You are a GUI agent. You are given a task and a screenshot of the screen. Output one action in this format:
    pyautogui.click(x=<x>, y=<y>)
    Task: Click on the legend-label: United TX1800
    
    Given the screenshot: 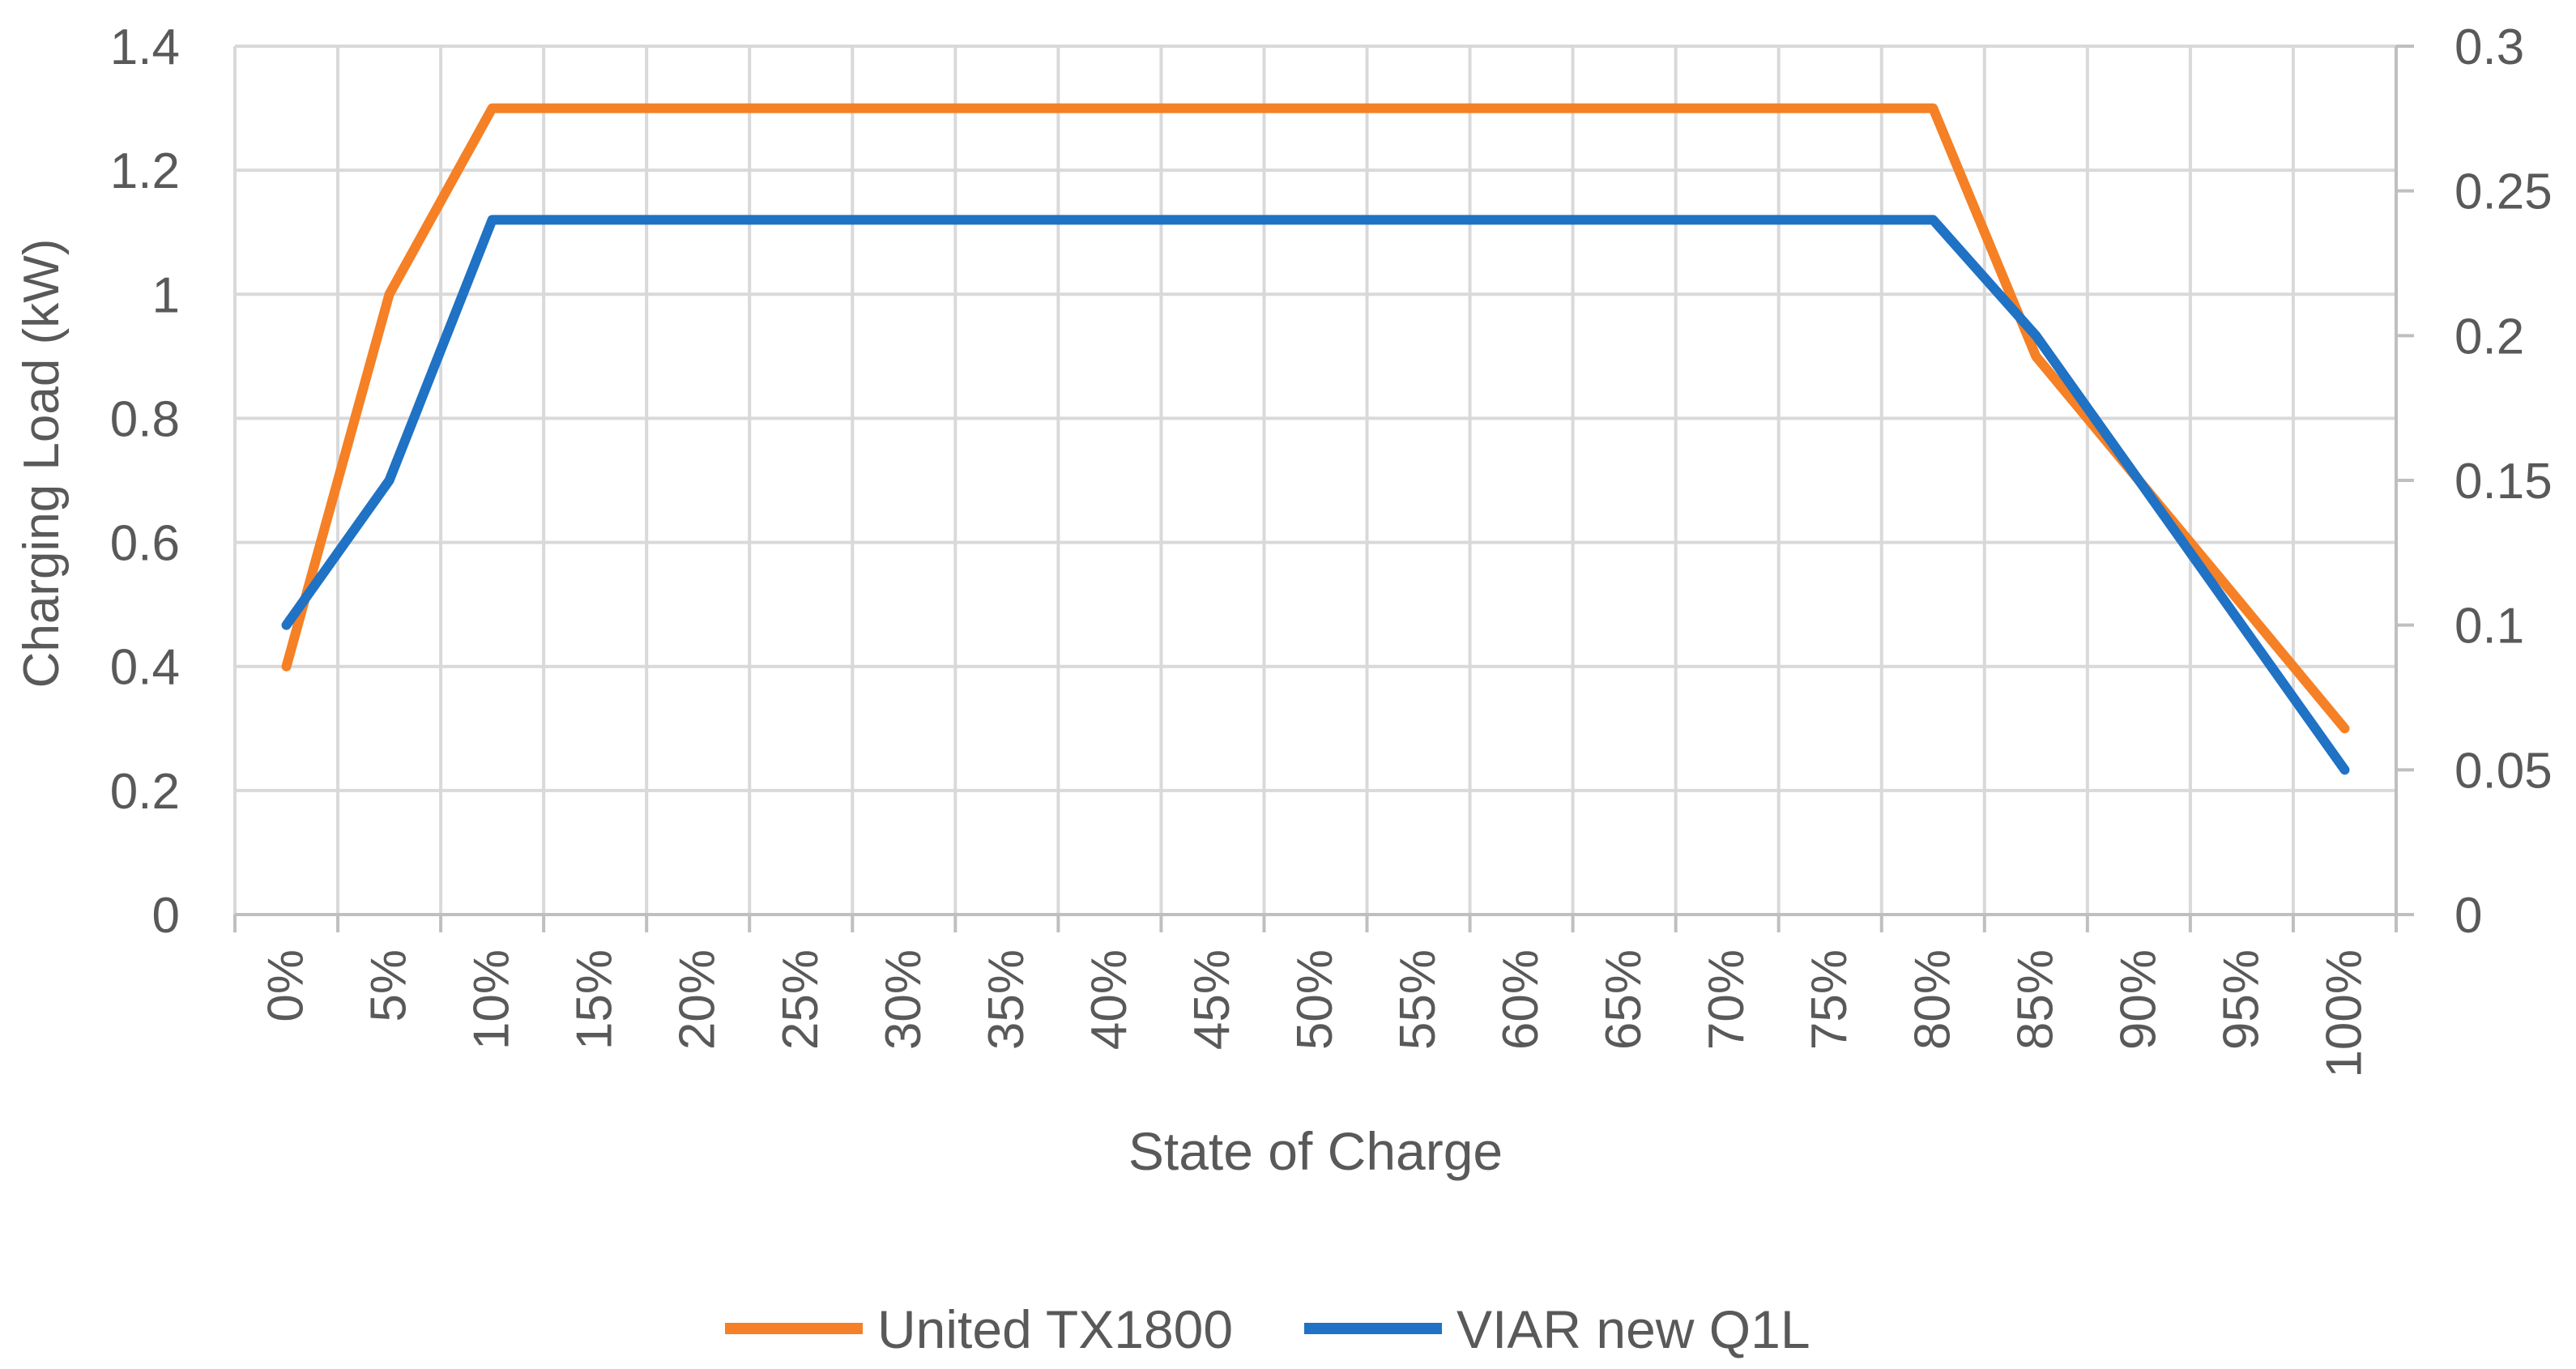 What is the action you would take?
    pyautogui.click(x=1055, y=1329)
    